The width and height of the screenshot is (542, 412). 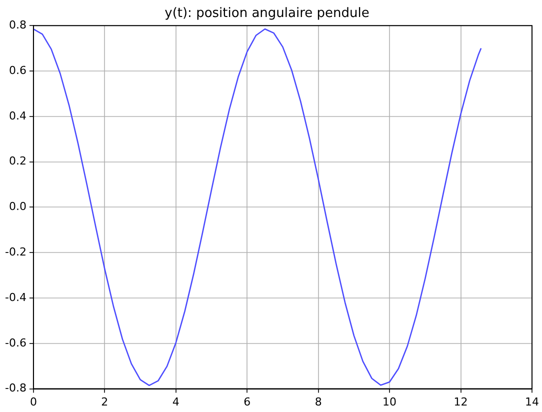 What do you see at coordinates (247, 401) in the screenshot?
I see `x-tick-label: 6` at bounding box center [247, 401].